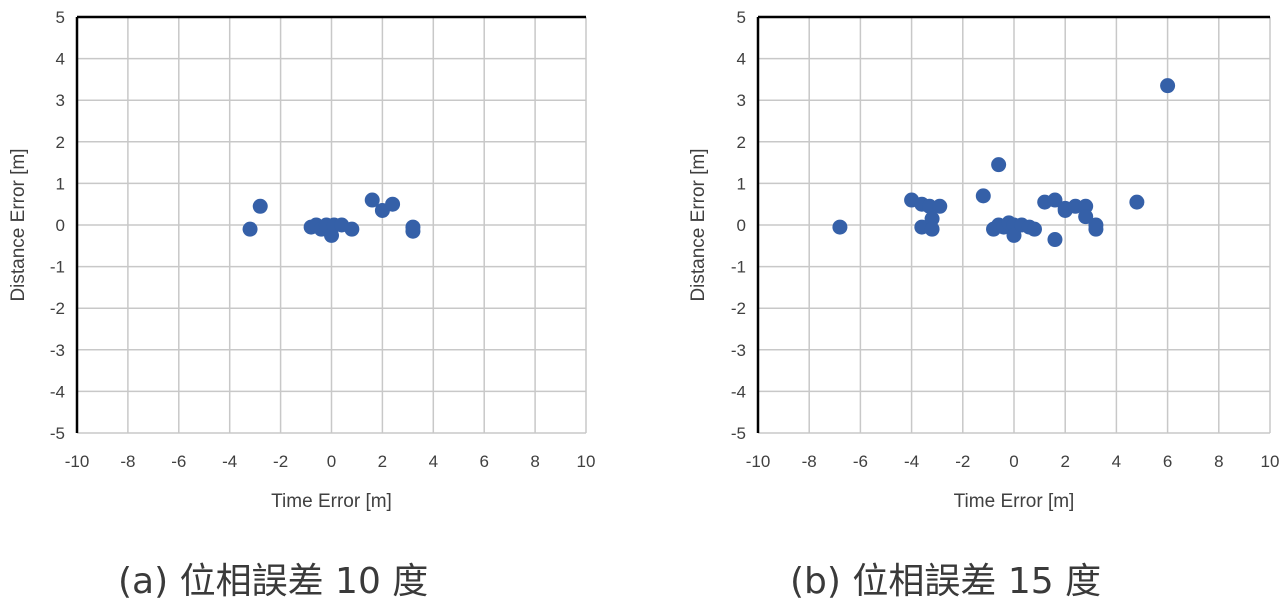  I want to click on caption-b: (b) 位相誤差 15 度, so click(946, 581).